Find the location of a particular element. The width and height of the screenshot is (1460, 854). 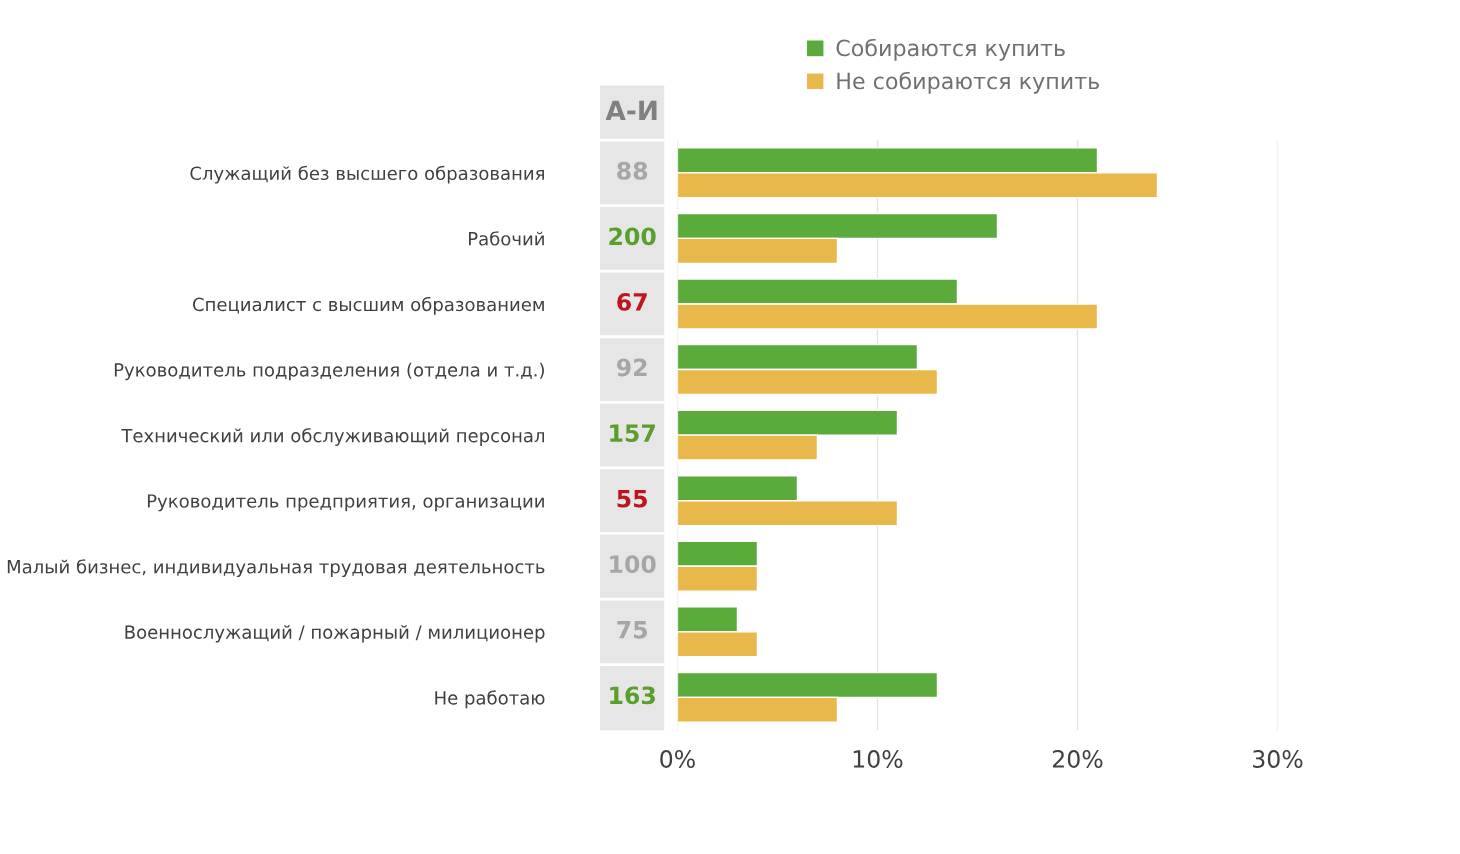

legend-label: Не собираются купить is located at coordinates (968, 82).